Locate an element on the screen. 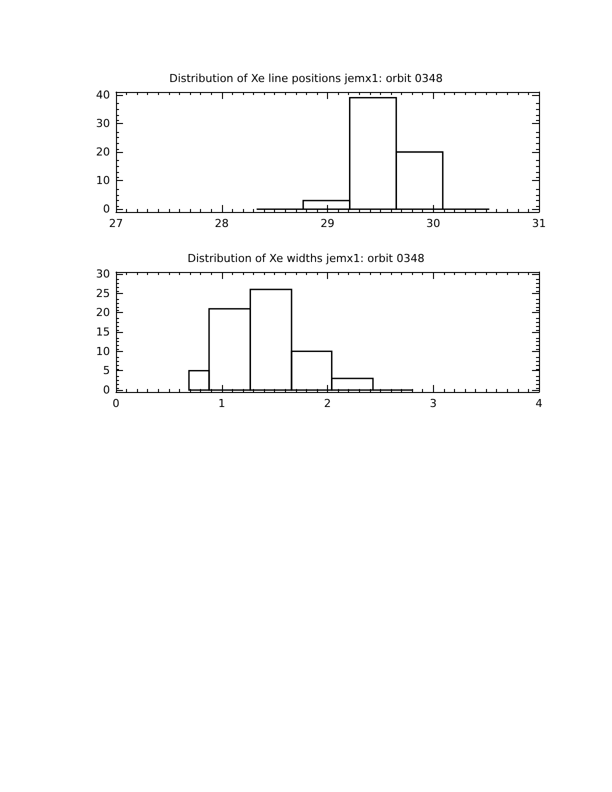  chart-title: Distribution of Xe widths jemx1: orbit 0348 is located at coordinates (306, 258).